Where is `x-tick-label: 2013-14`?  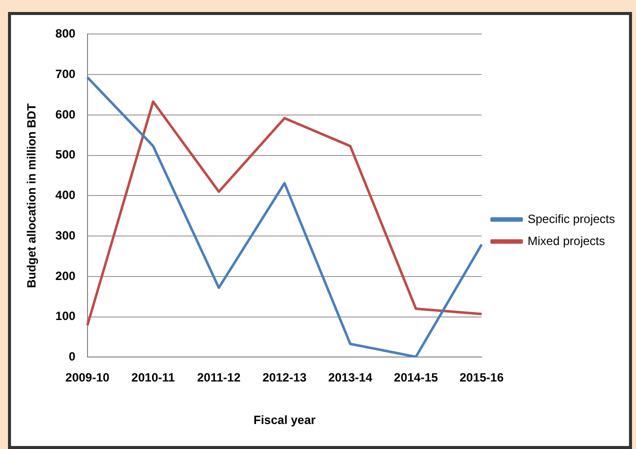
x-tick-label: 2013-14 is located at coordinates (350, 377).